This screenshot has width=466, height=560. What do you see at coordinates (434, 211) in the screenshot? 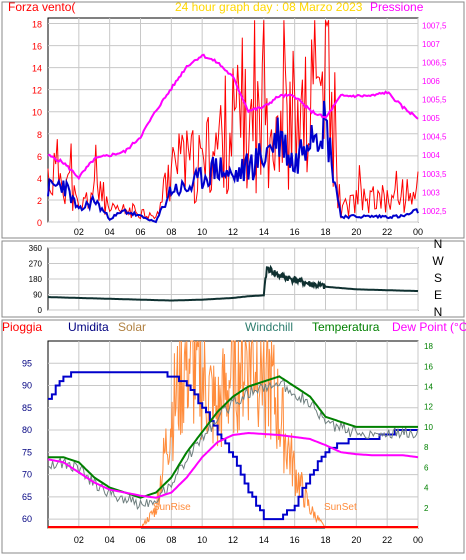
I see `pressure-y-tick-label: 1002,5` at bounding box center [434, 211].